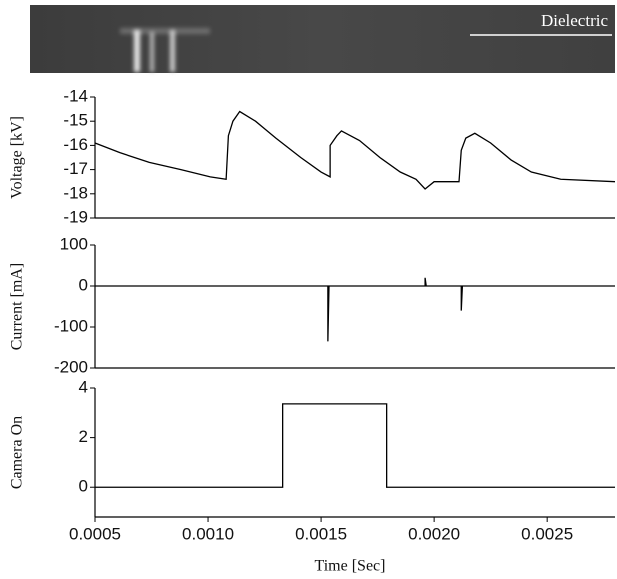 This screenshot has width=617, height=579. Describe the element at coordinates (574, 20) in the screenshot. I see `image-label: Dielectric` at that location.